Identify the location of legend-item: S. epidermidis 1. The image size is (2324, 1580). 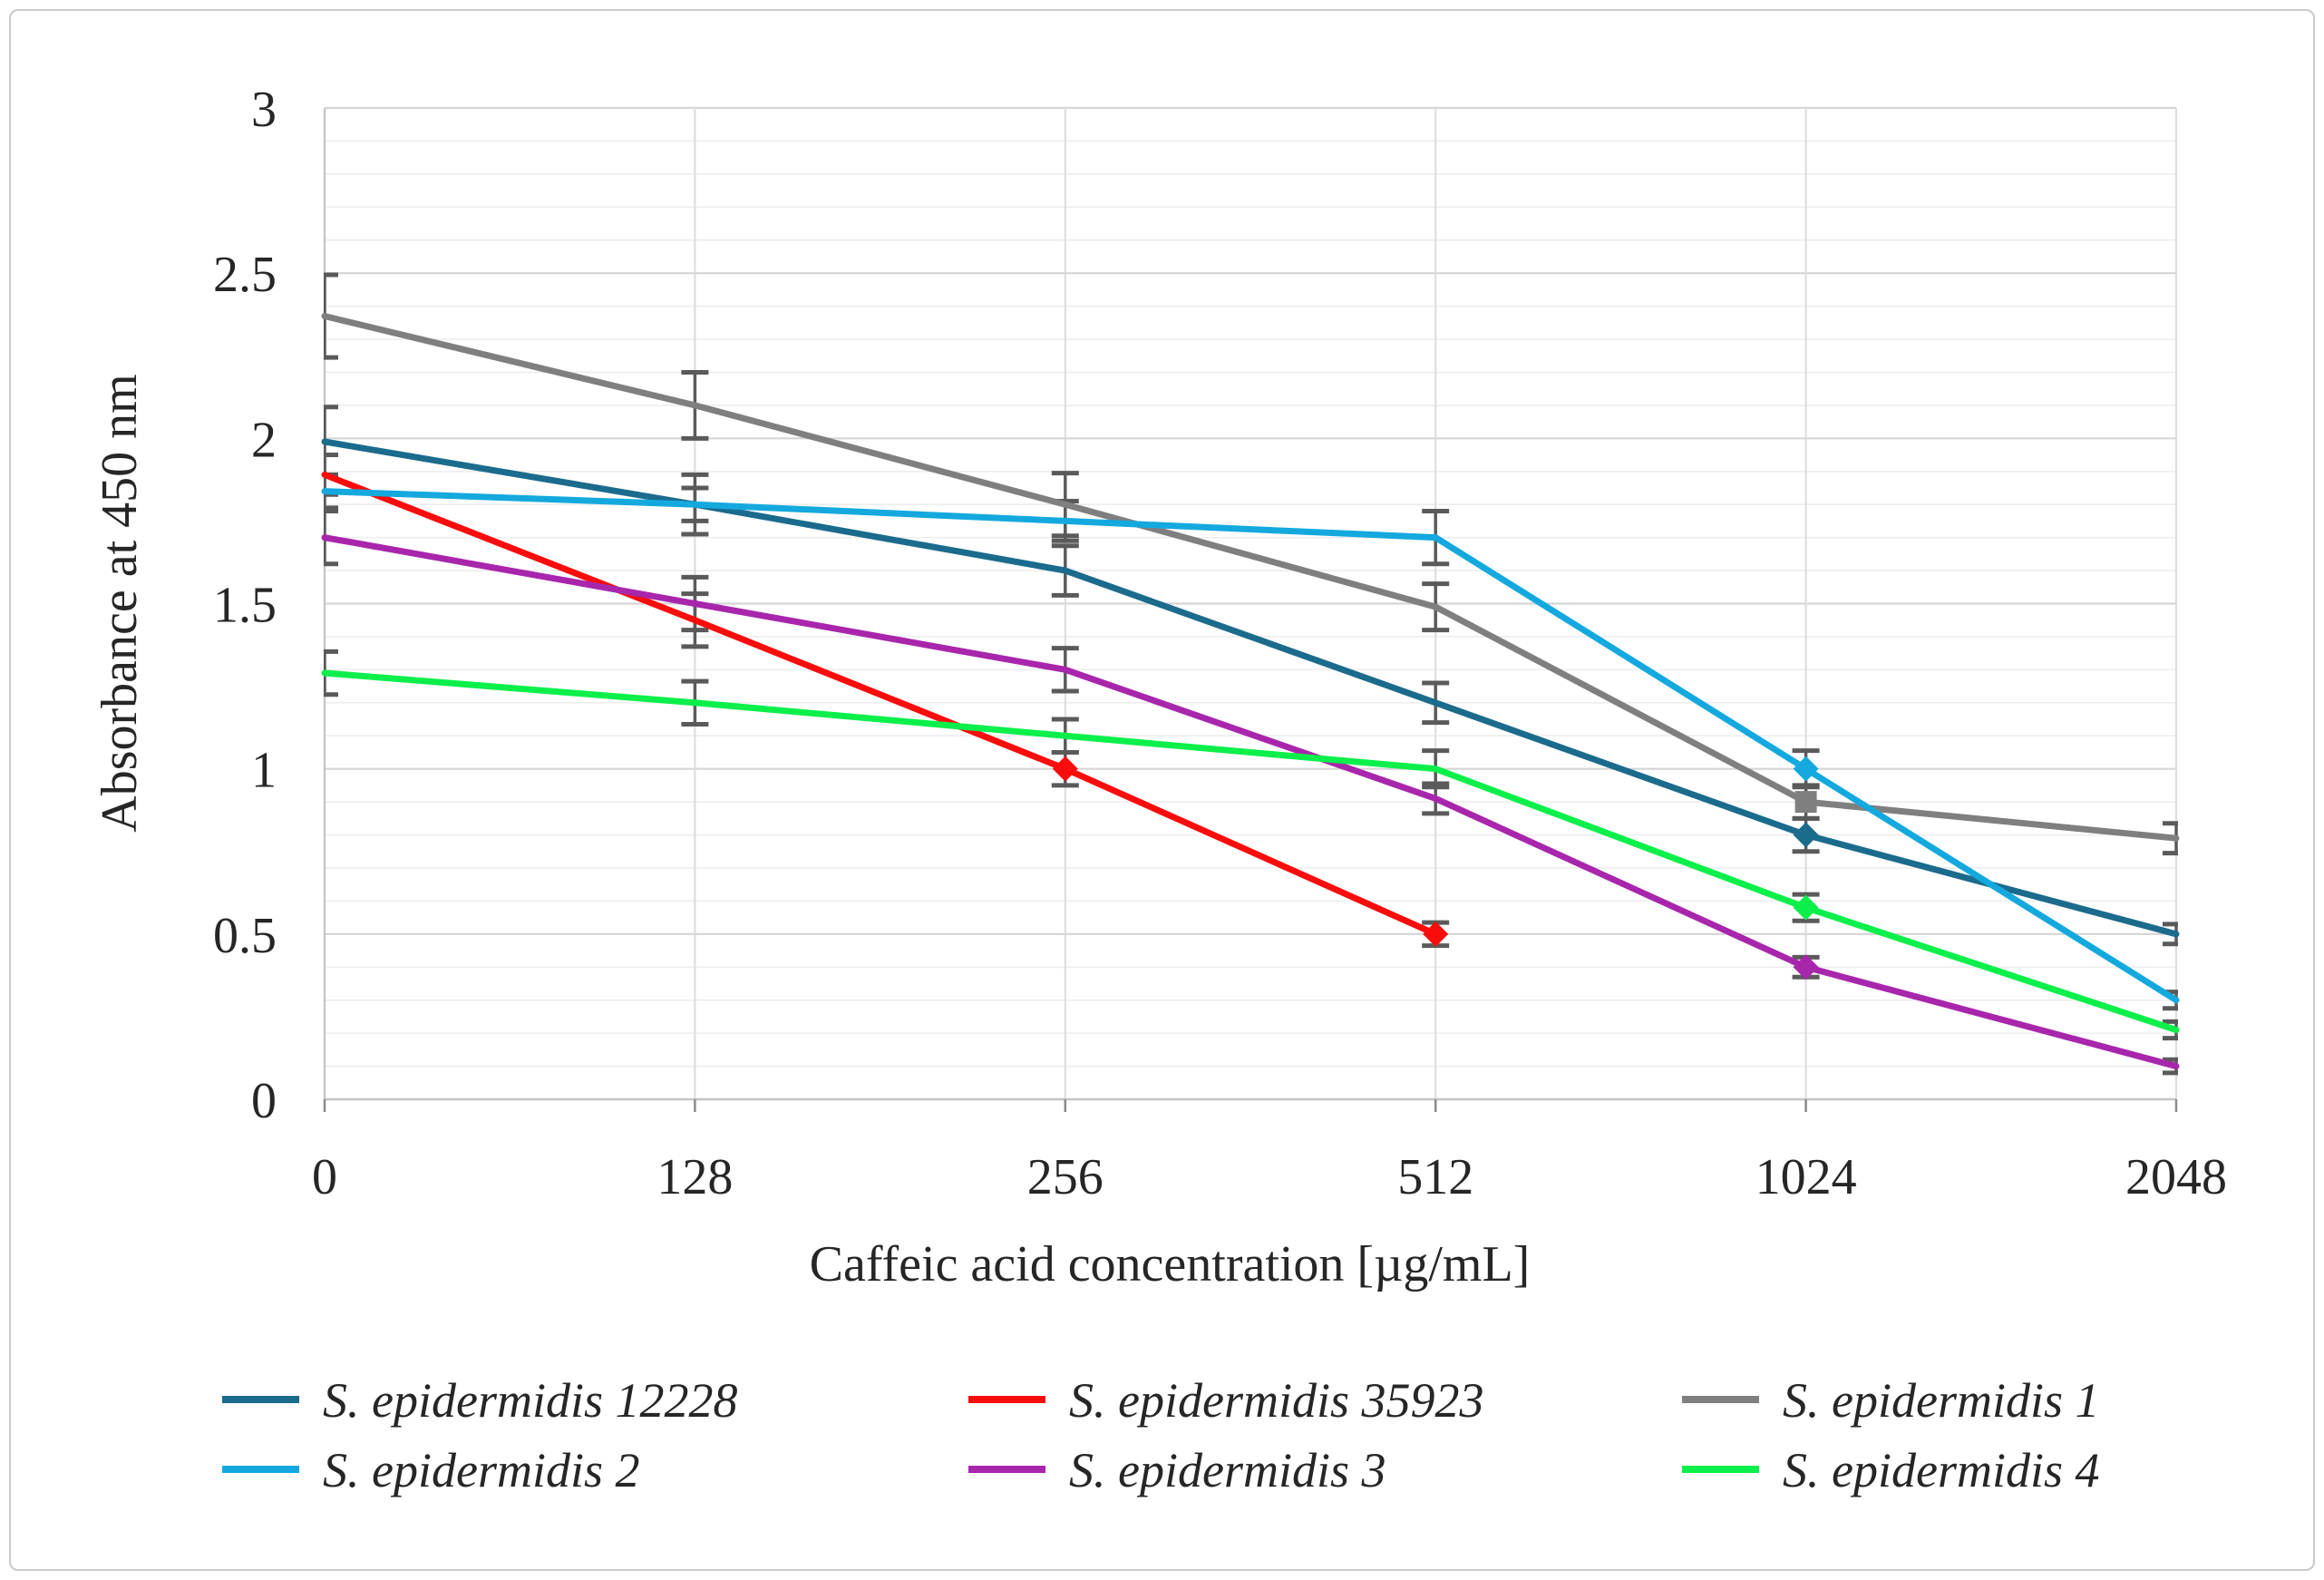
(1891, 1401).